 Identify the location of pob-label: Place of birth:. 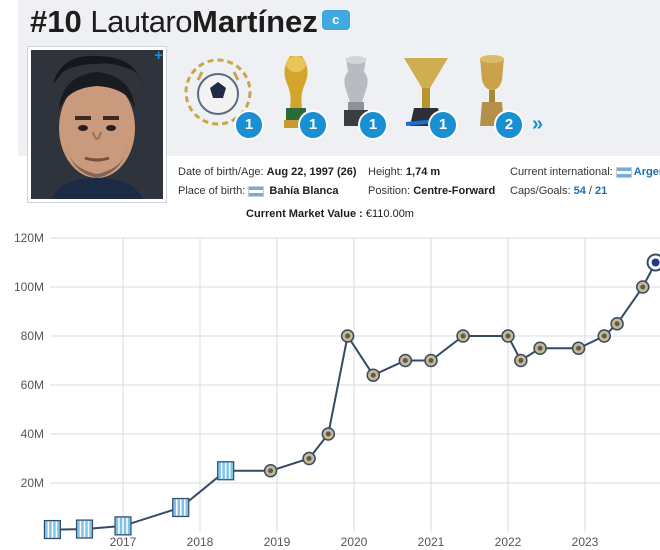
(212, 191).